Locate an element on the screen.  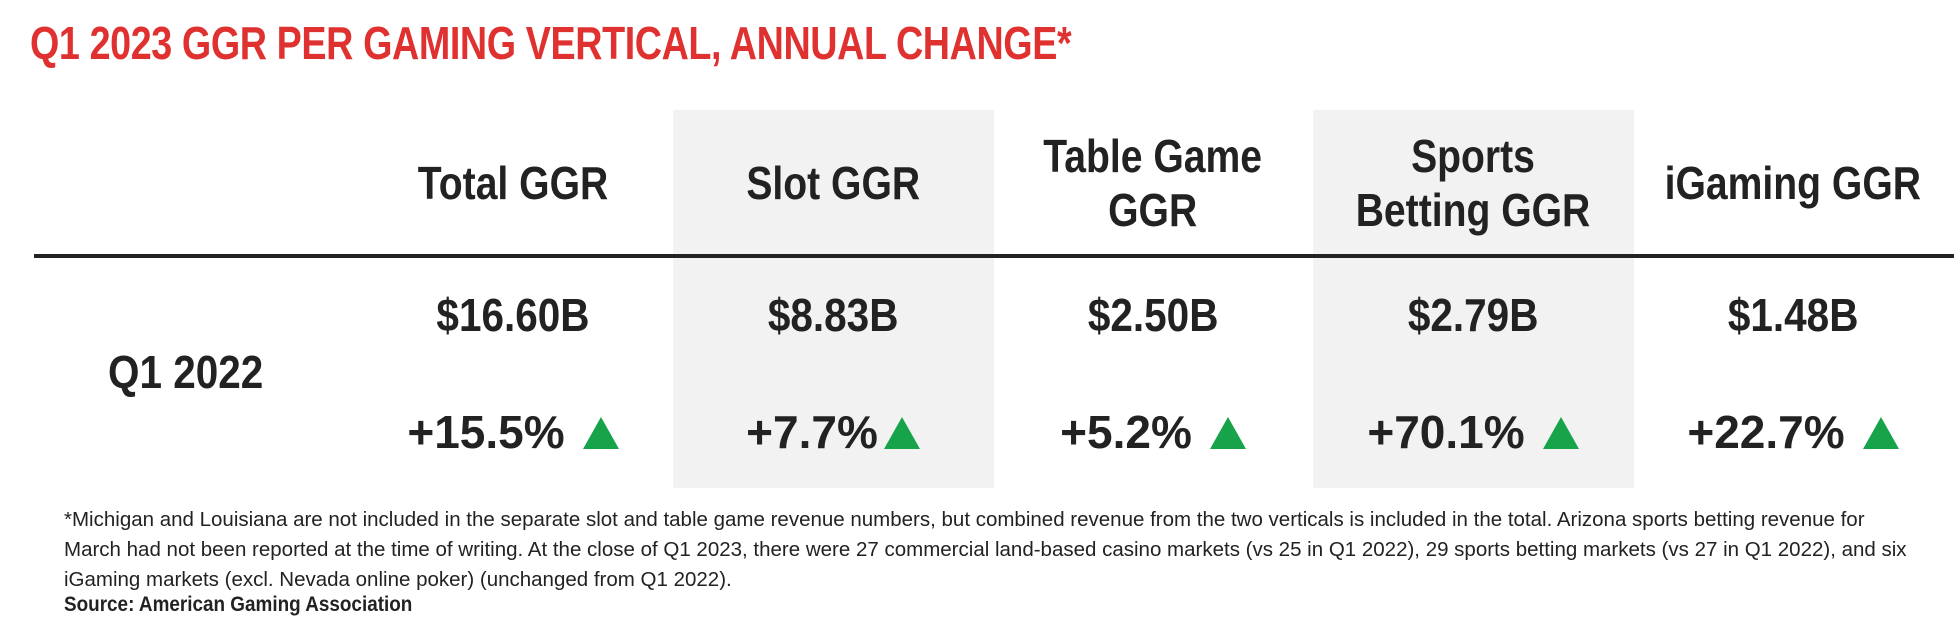
header-igaming-ggr-label: iGaming GGR is located at coordinates (1793, 183).